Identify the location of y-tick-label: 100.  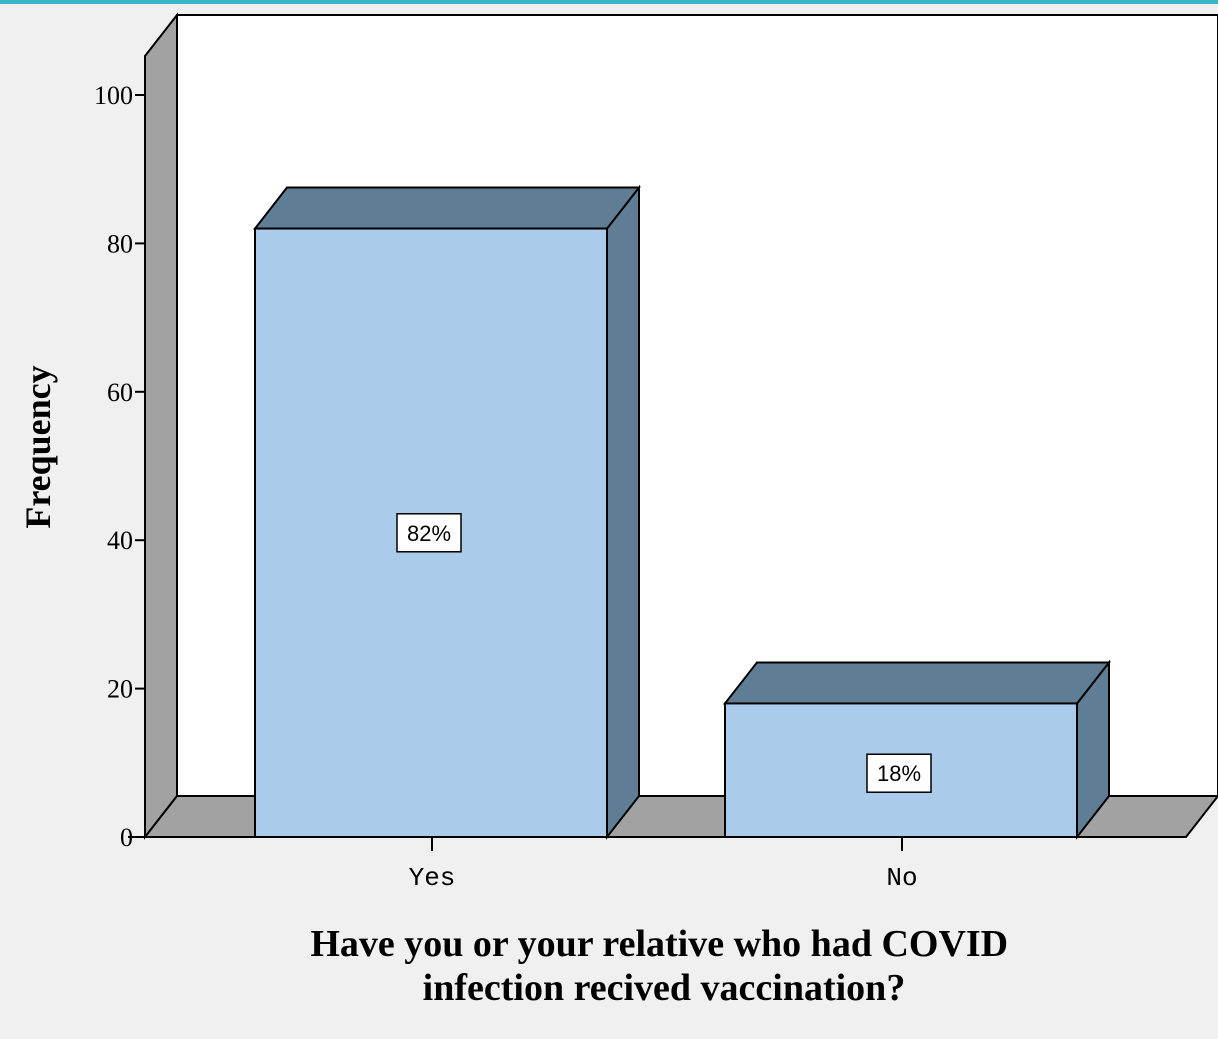
(113, 95).